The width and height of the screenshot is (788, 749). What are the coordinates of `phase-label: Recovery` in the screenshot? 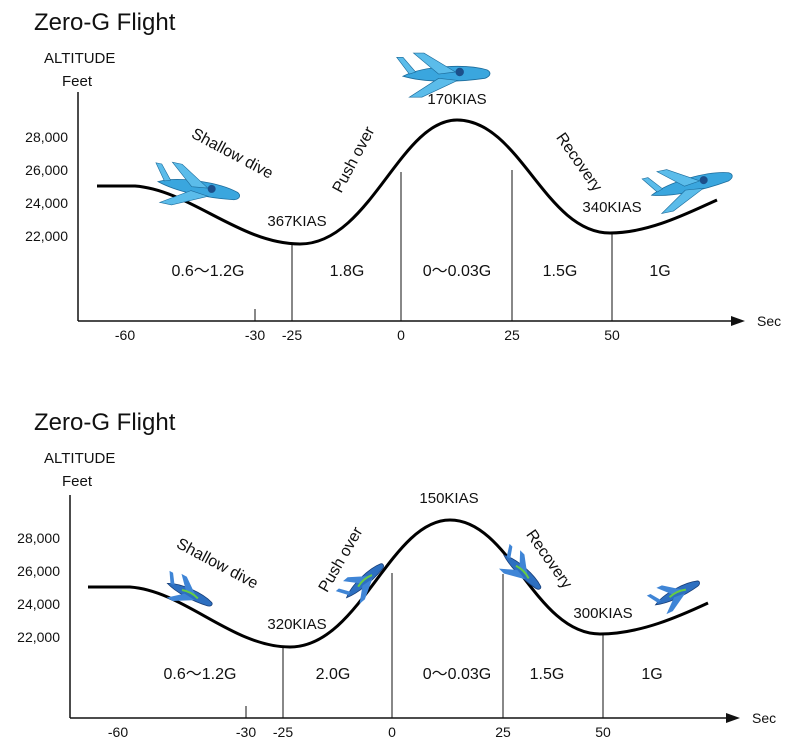 It's located at (578, 162).